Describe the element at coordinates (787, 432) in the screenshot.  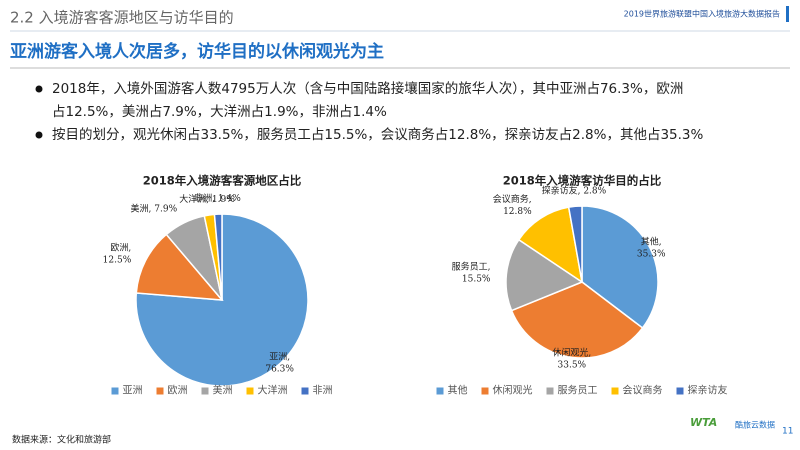
I see `page-number: 11` at that location.